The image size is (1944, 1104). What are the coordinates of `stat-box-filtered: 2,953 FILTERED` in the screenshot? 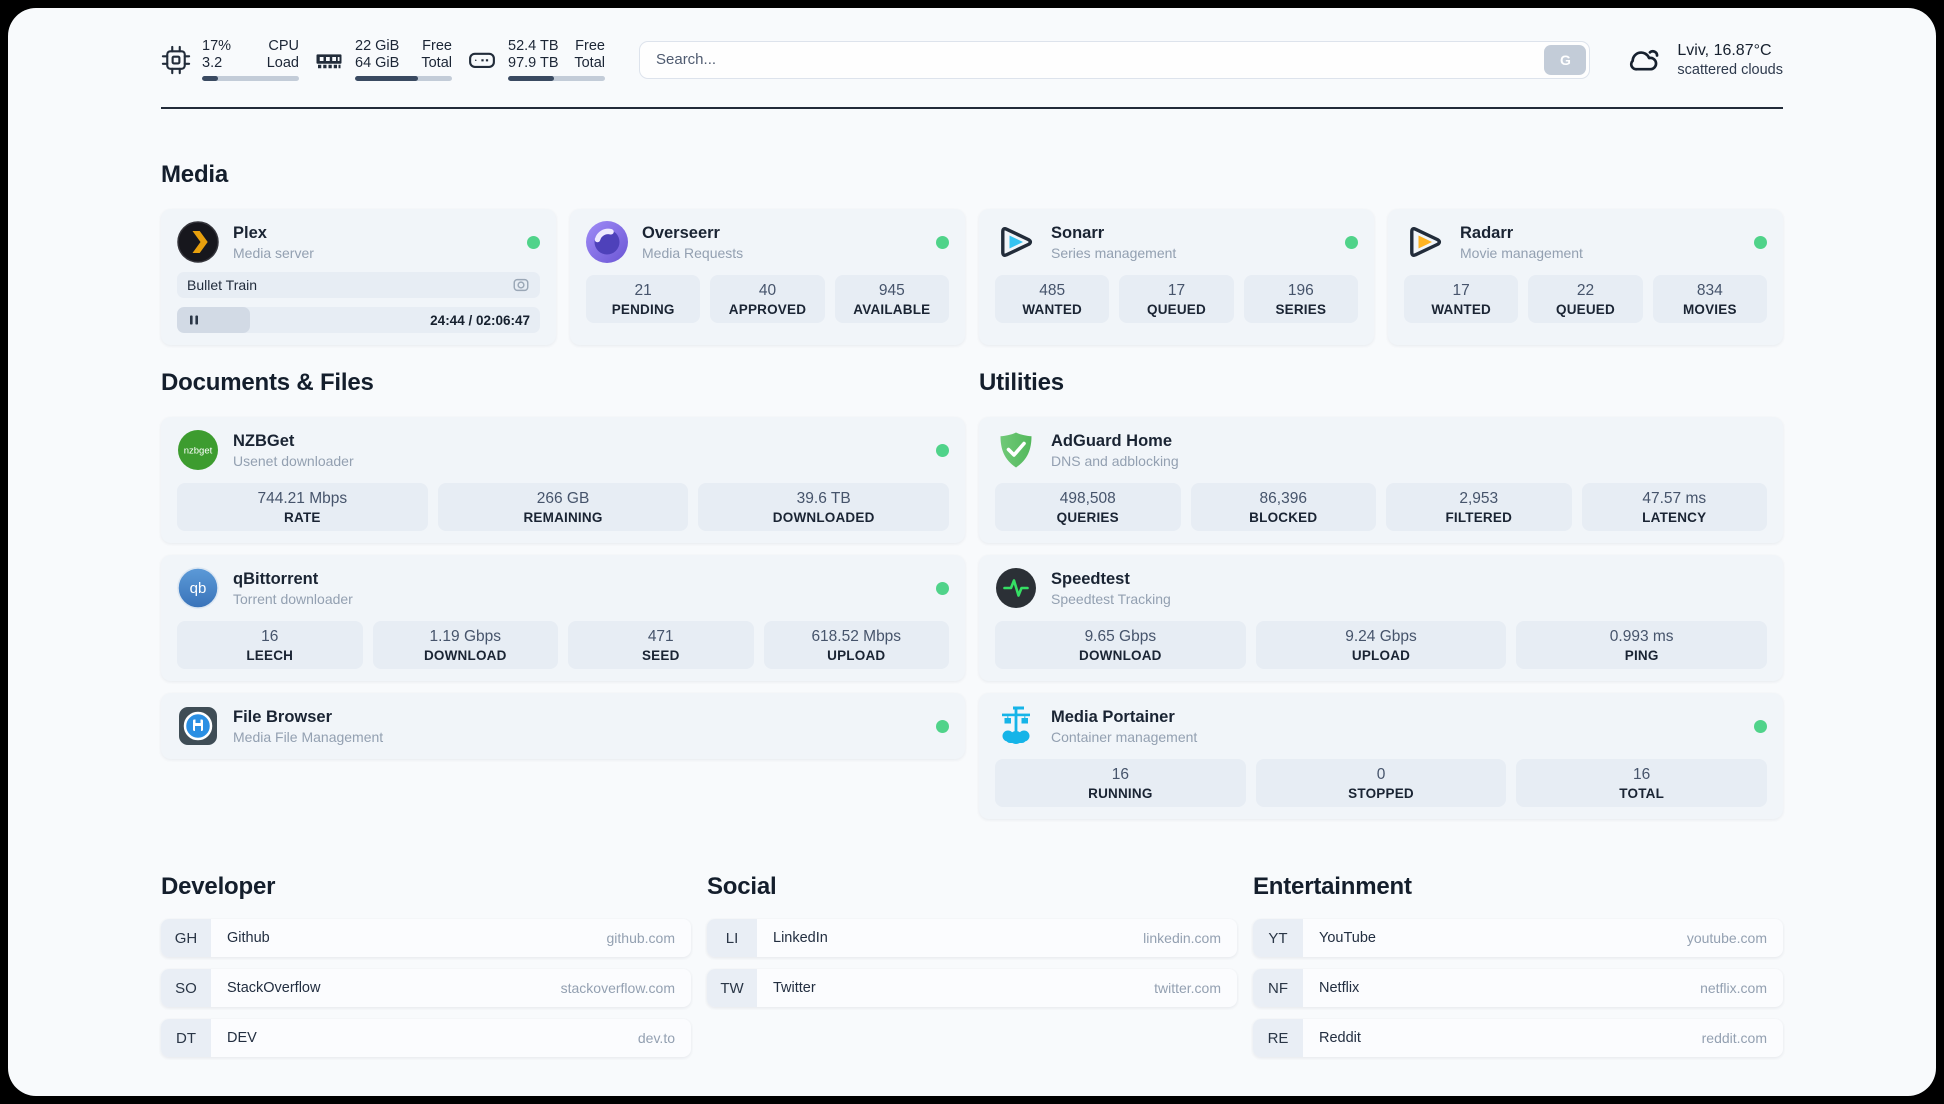 It's located at (1479, 507).